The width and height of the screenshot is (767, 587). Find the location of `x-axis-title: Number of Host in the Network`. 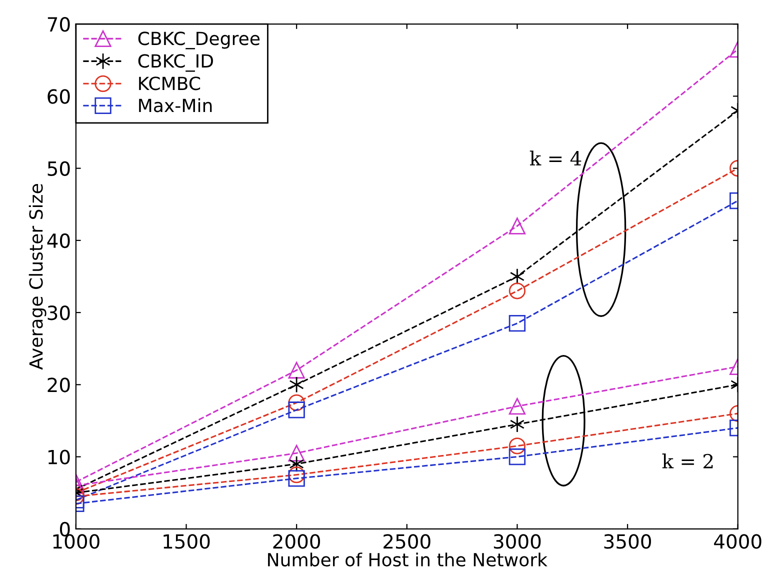

x-axis-title: Number of Host in the Network is located at coordinates (408, 559).